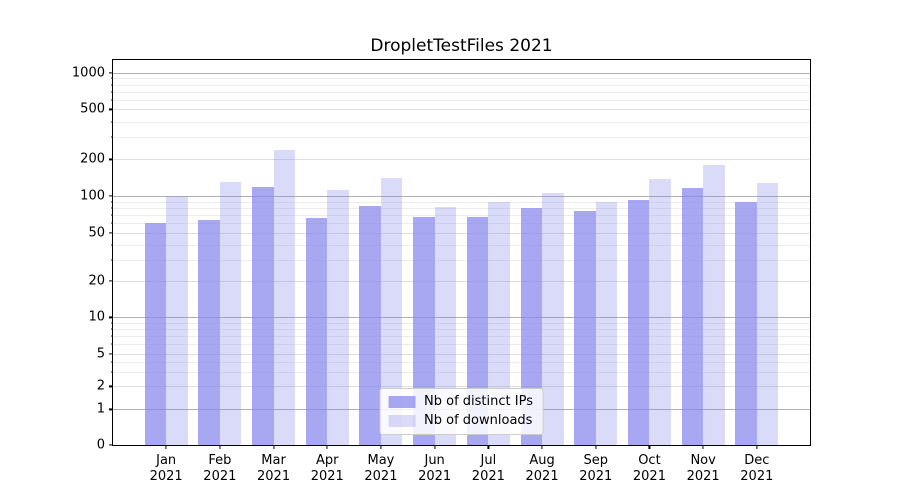  I want to click on bar-nov-downloads, so click(714, 304).